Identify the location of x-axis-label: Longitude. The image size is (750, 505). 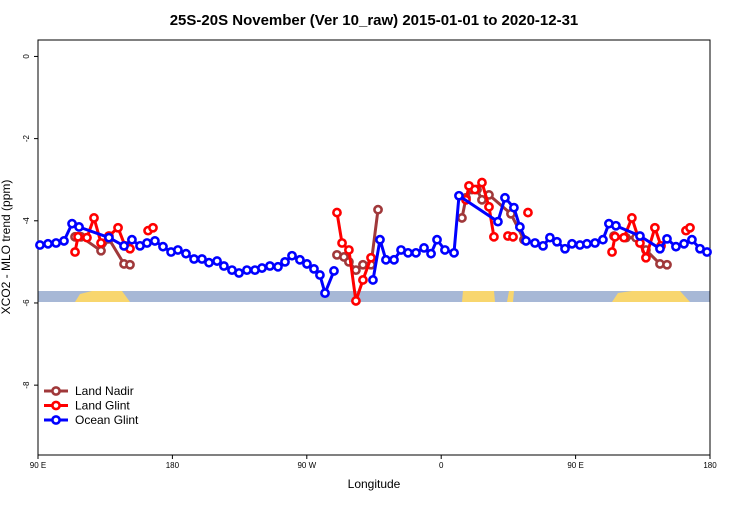
(374, 484).